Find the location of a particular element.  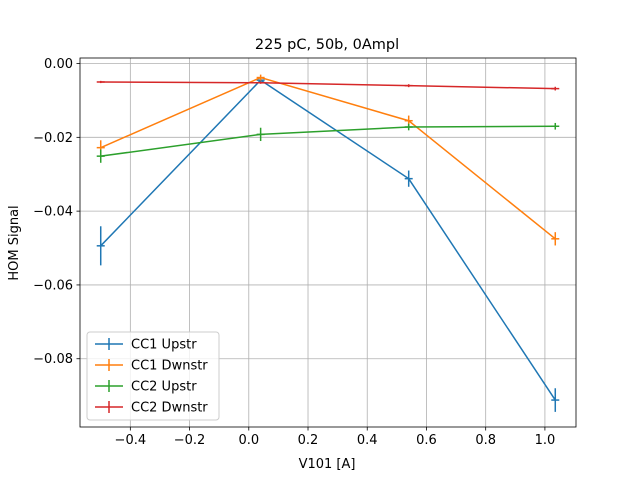

x-tick-label: 0.4 is located at coordinates (367, 440).